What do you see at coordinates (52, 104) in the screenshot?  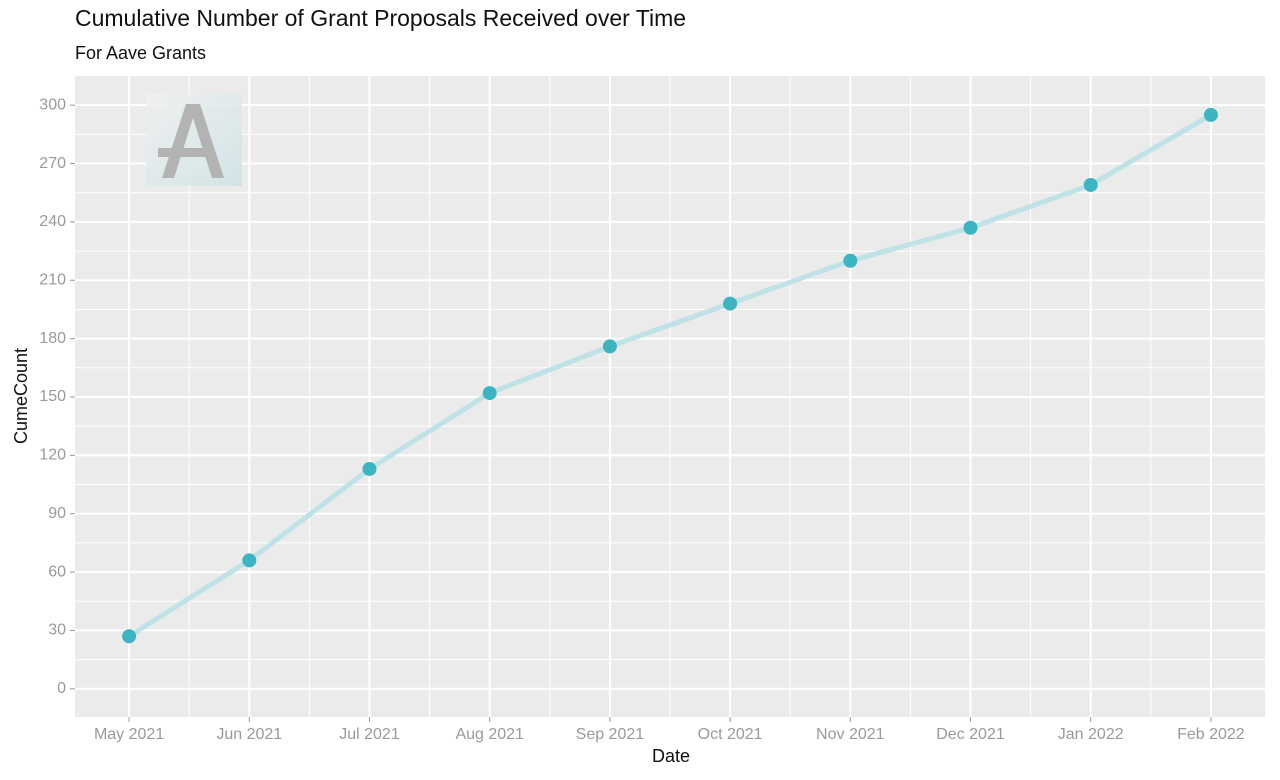 I see `y-tick-label: 300` at bounding box center [52, 104].